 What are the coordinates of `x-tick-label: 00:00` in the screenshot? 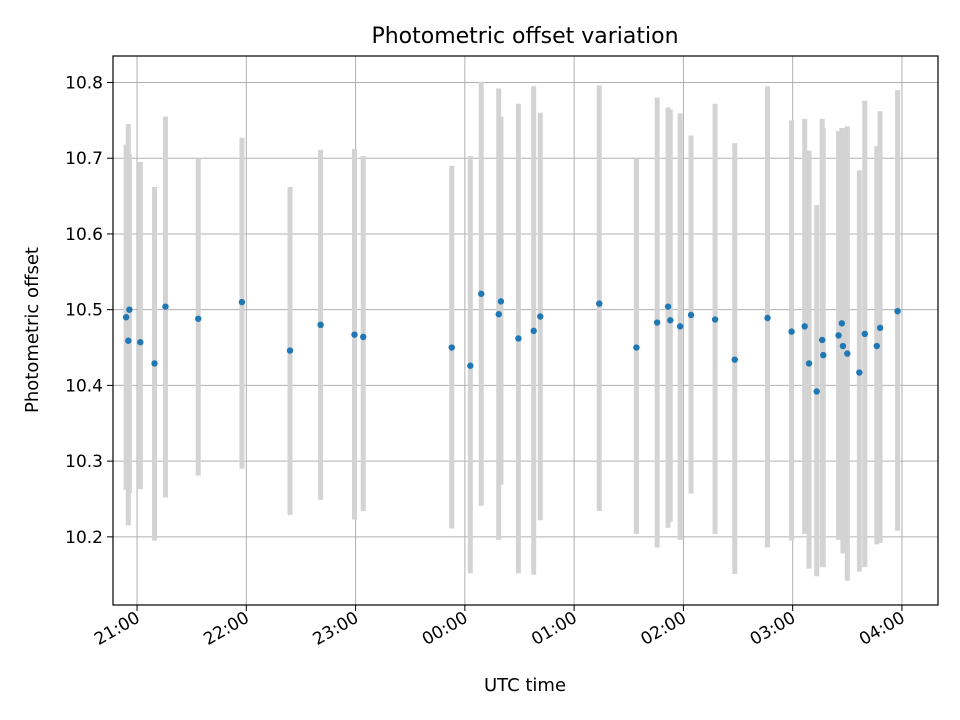 It's located at (445, 629).